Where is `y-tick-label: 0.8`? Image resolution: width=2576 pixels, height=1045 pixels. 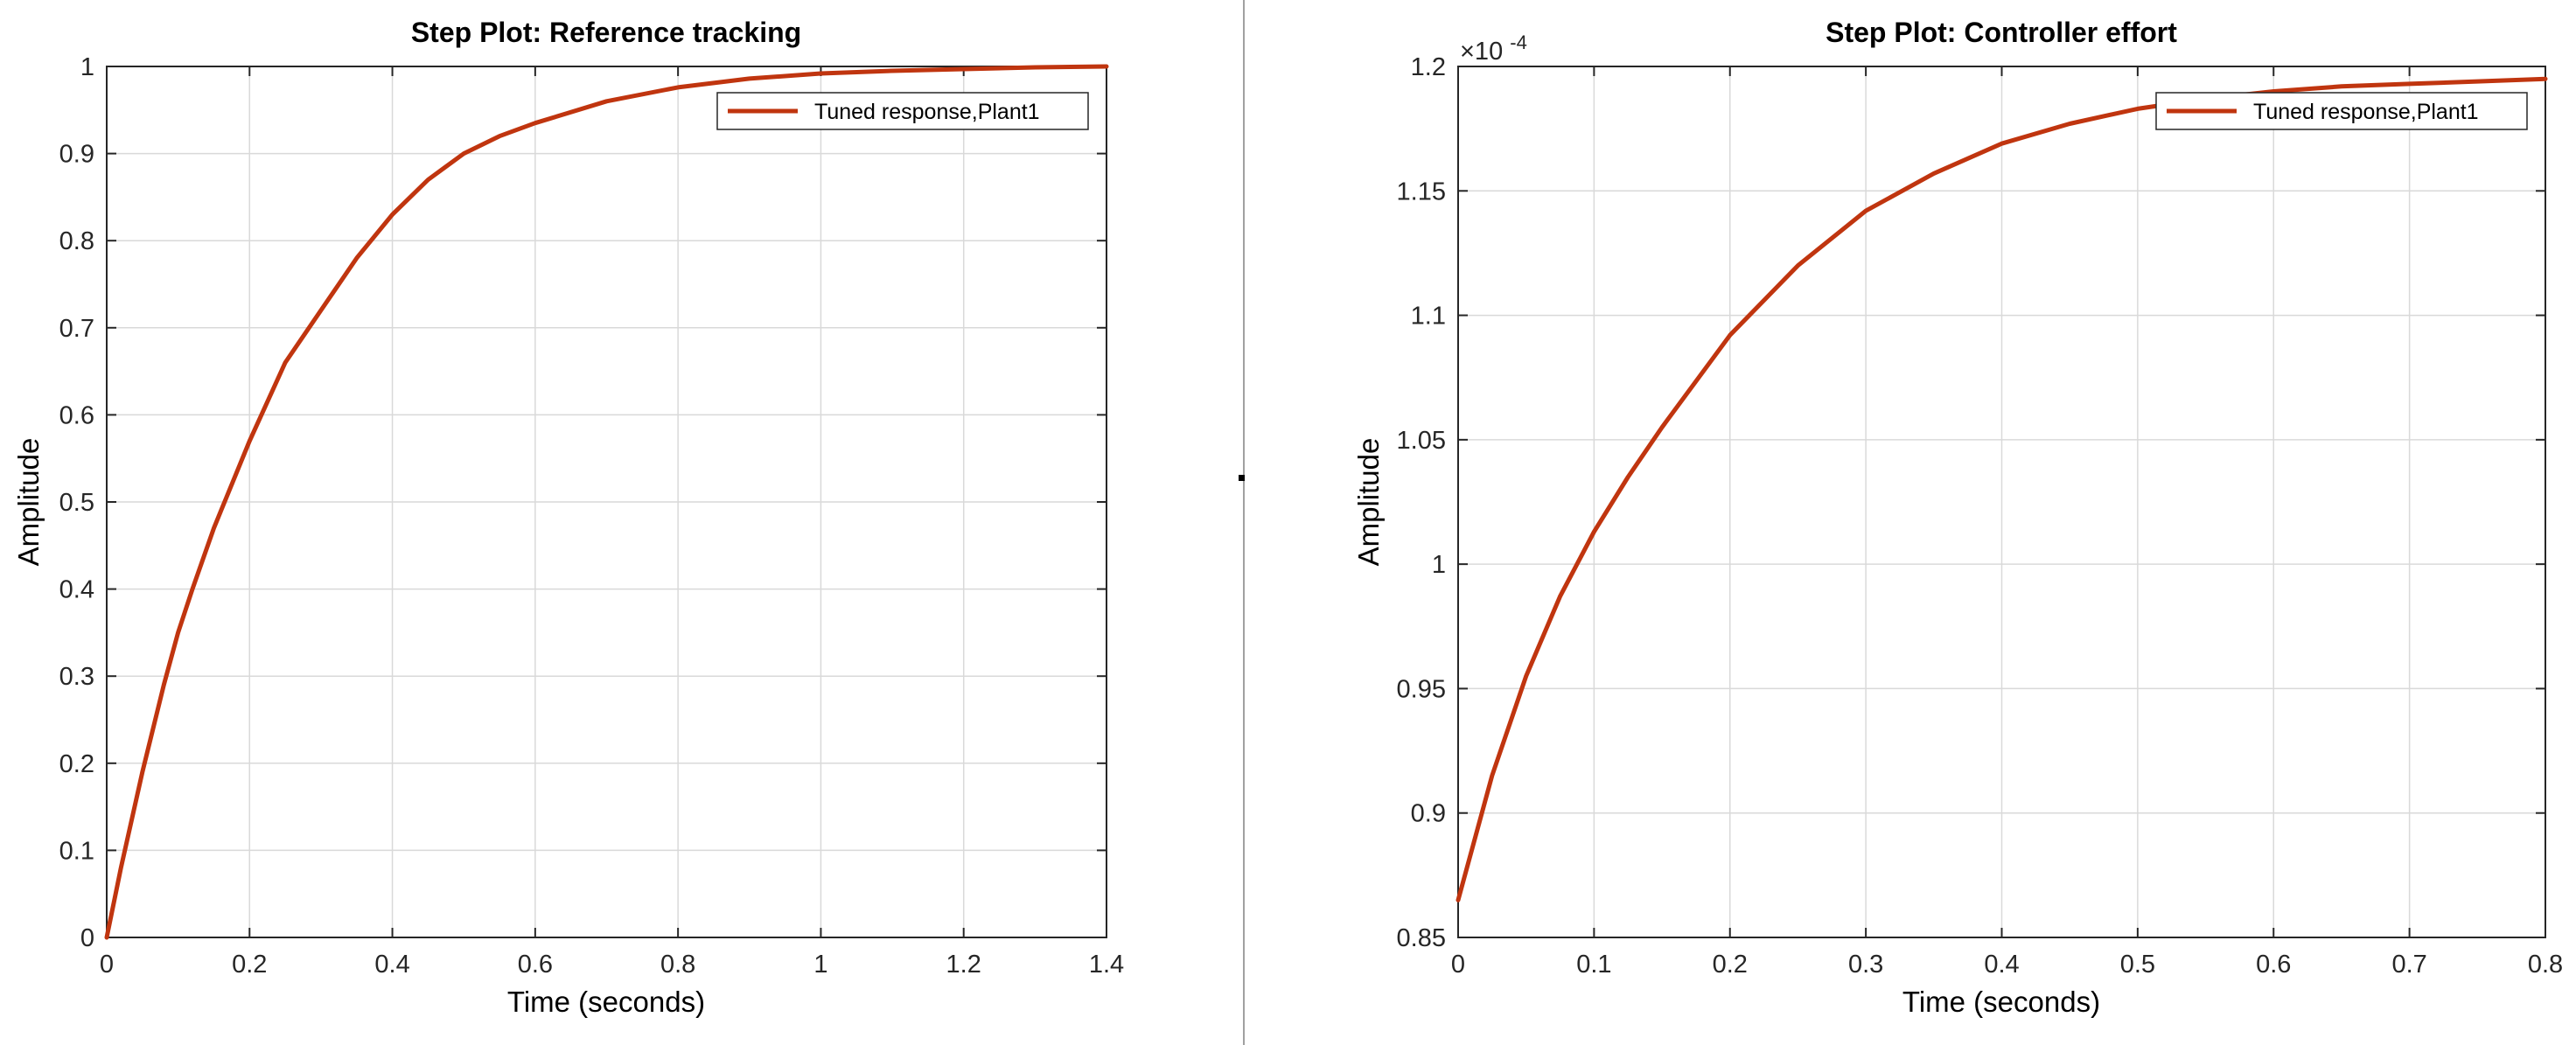 y-tick-label: 0.8 is located at coordinates (76, 241).